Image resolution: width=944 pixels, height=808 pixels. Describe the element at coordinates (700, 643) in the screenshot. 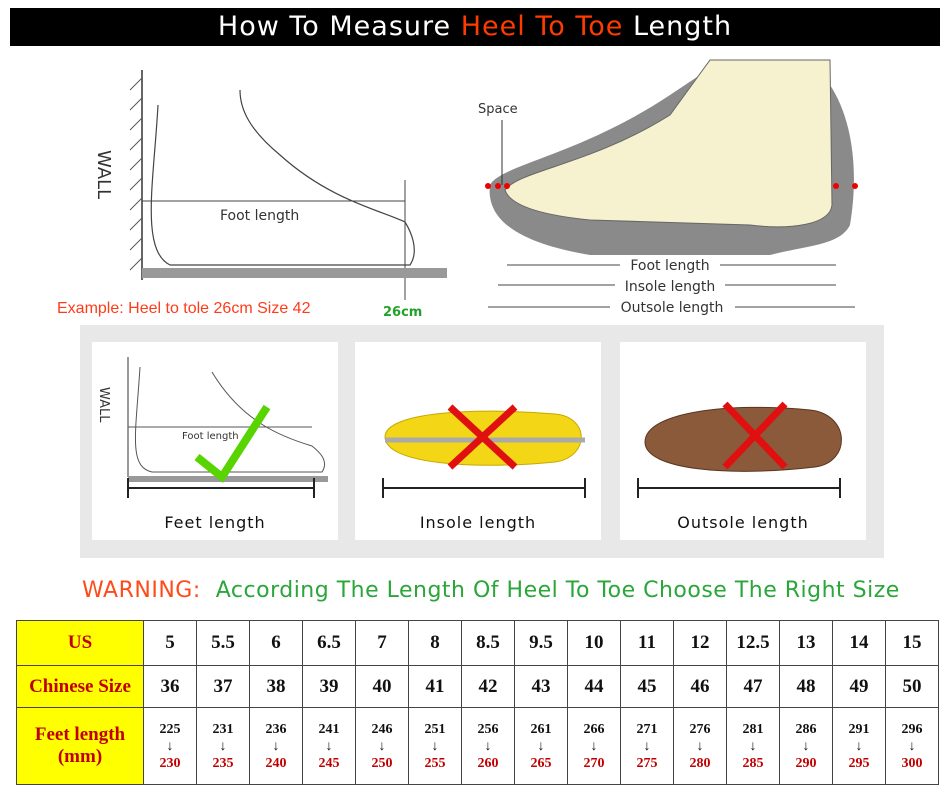

I see `table-cell: 12` at that location.